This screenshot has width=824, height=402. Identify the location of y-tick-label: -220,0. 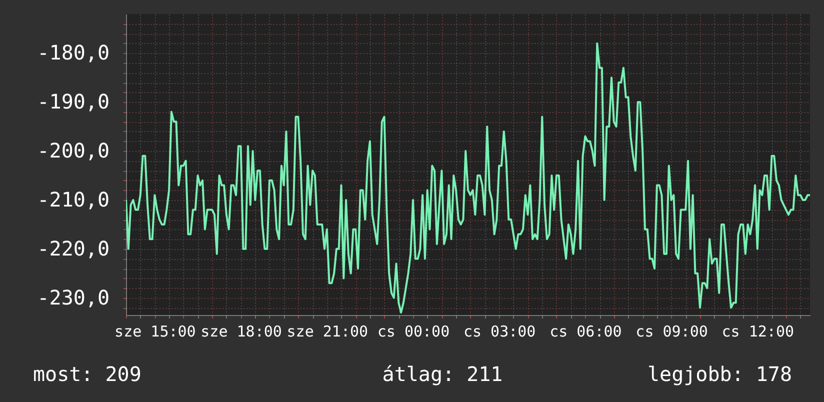
(73, 248).